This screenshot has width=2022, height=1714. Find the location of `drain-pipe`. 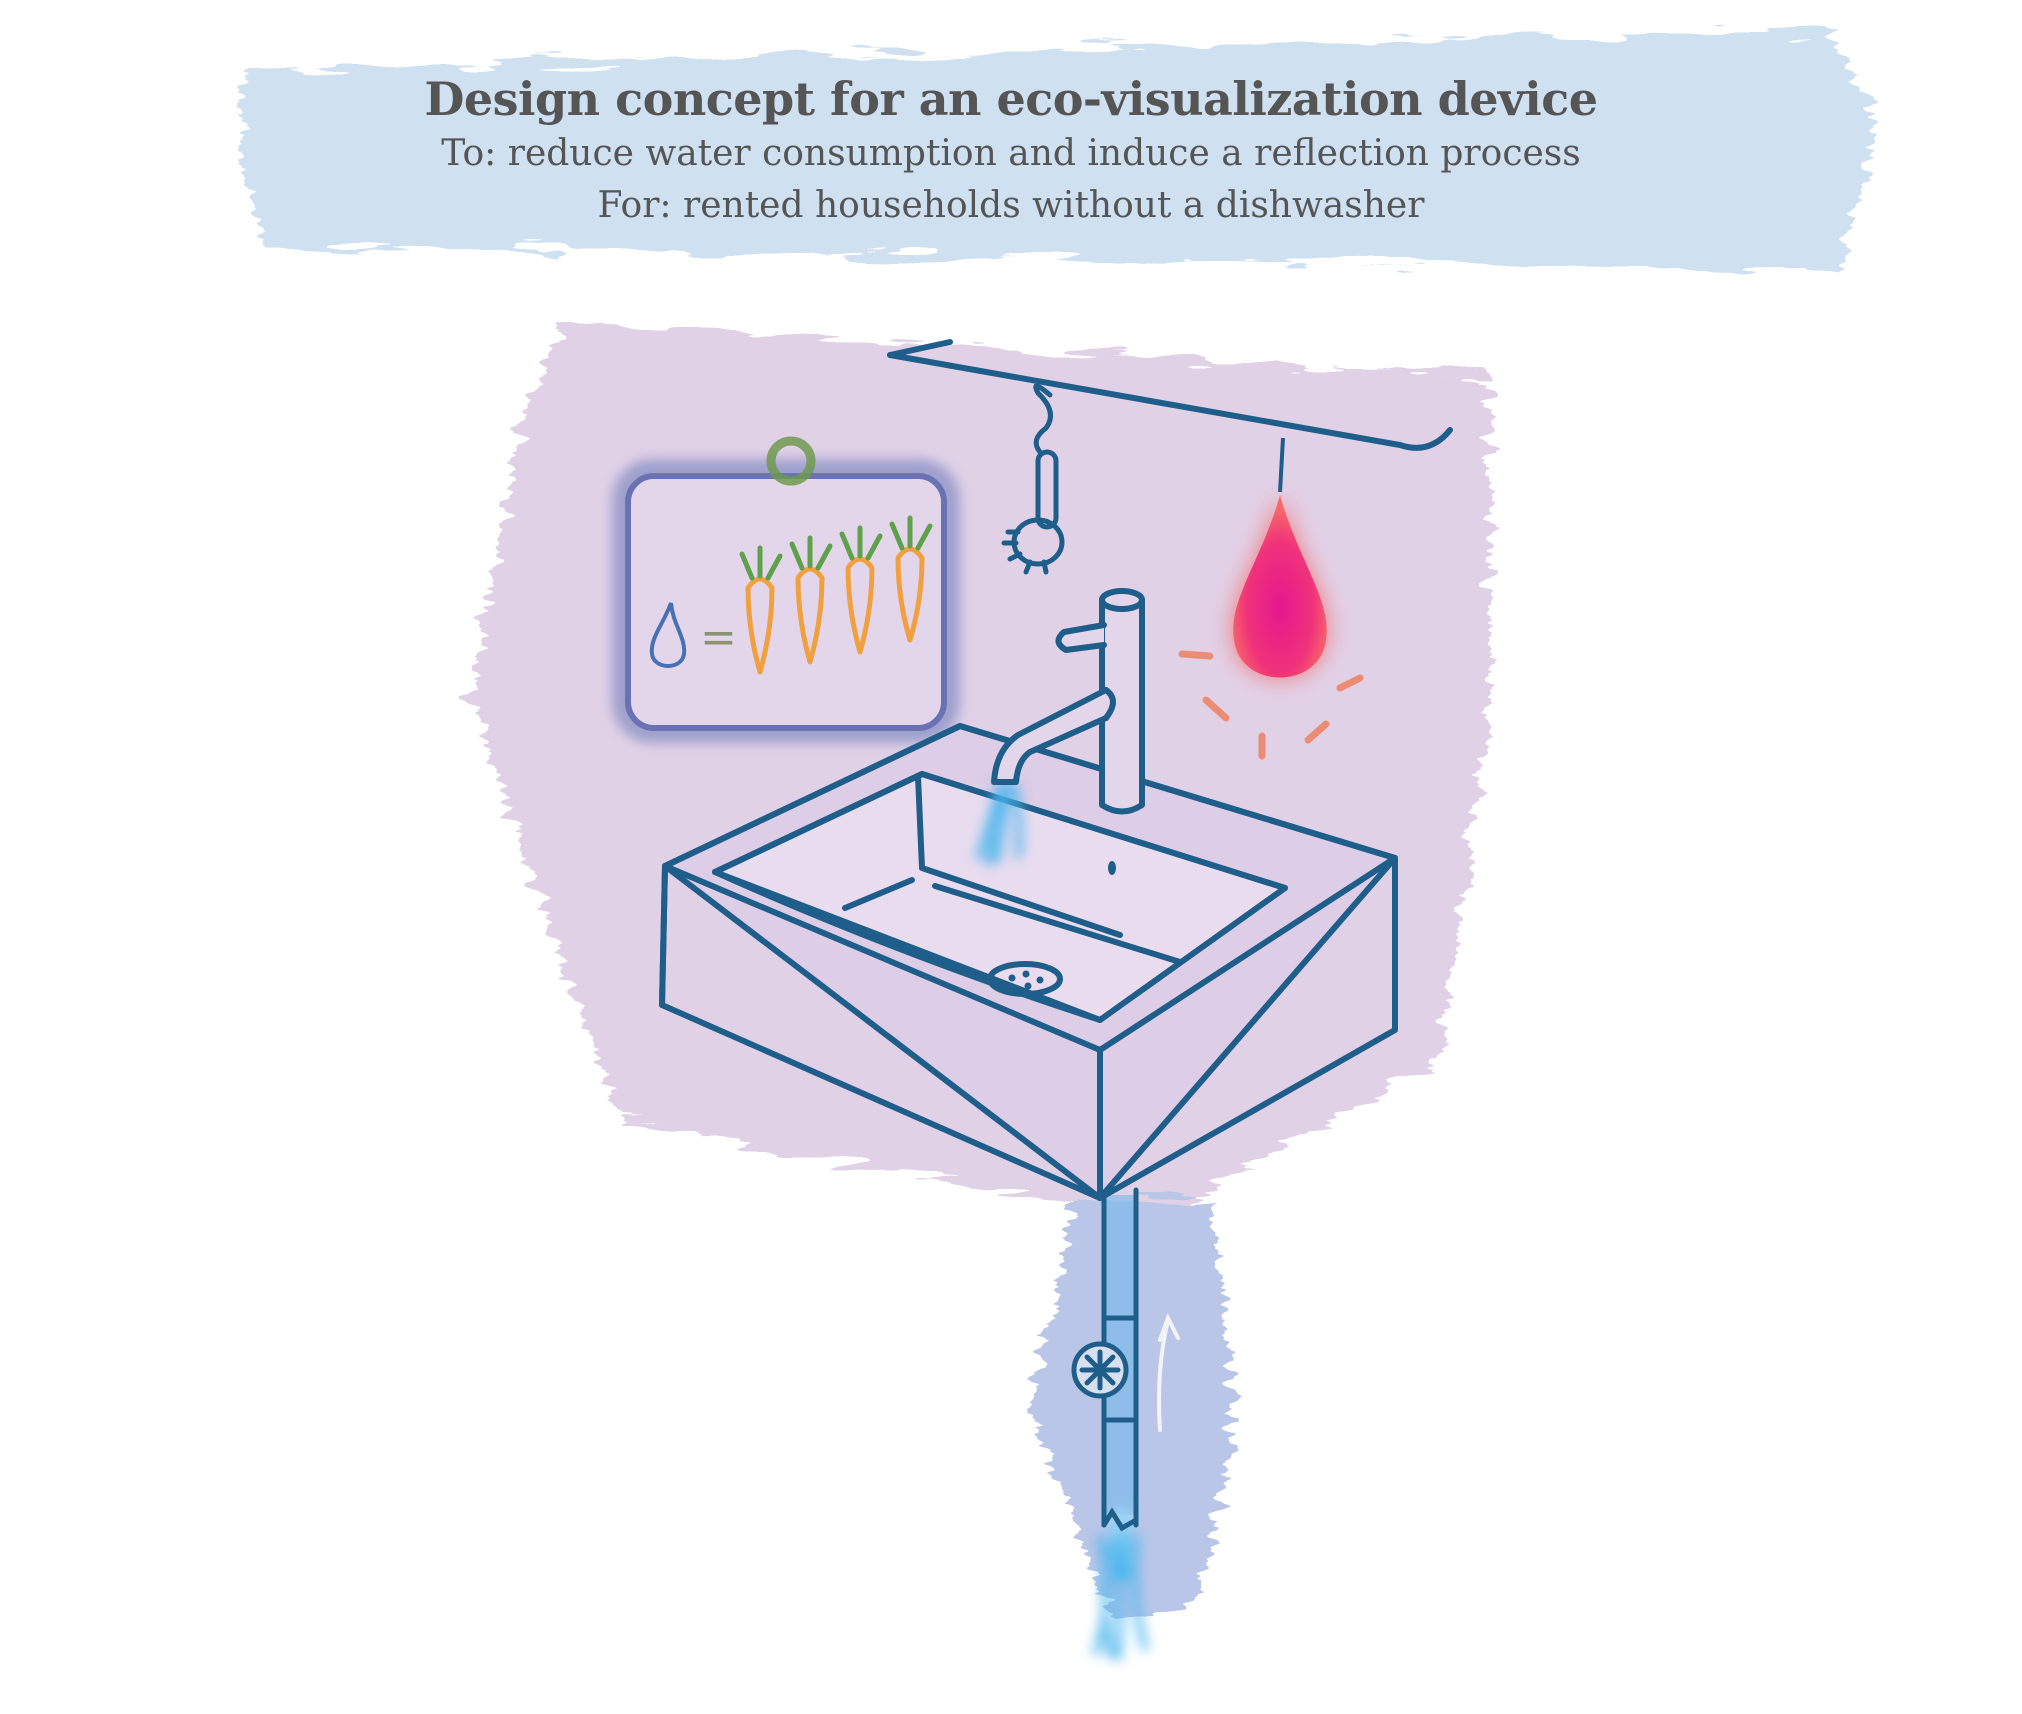

drain-pipe is located at coordinates (1125, 1424).